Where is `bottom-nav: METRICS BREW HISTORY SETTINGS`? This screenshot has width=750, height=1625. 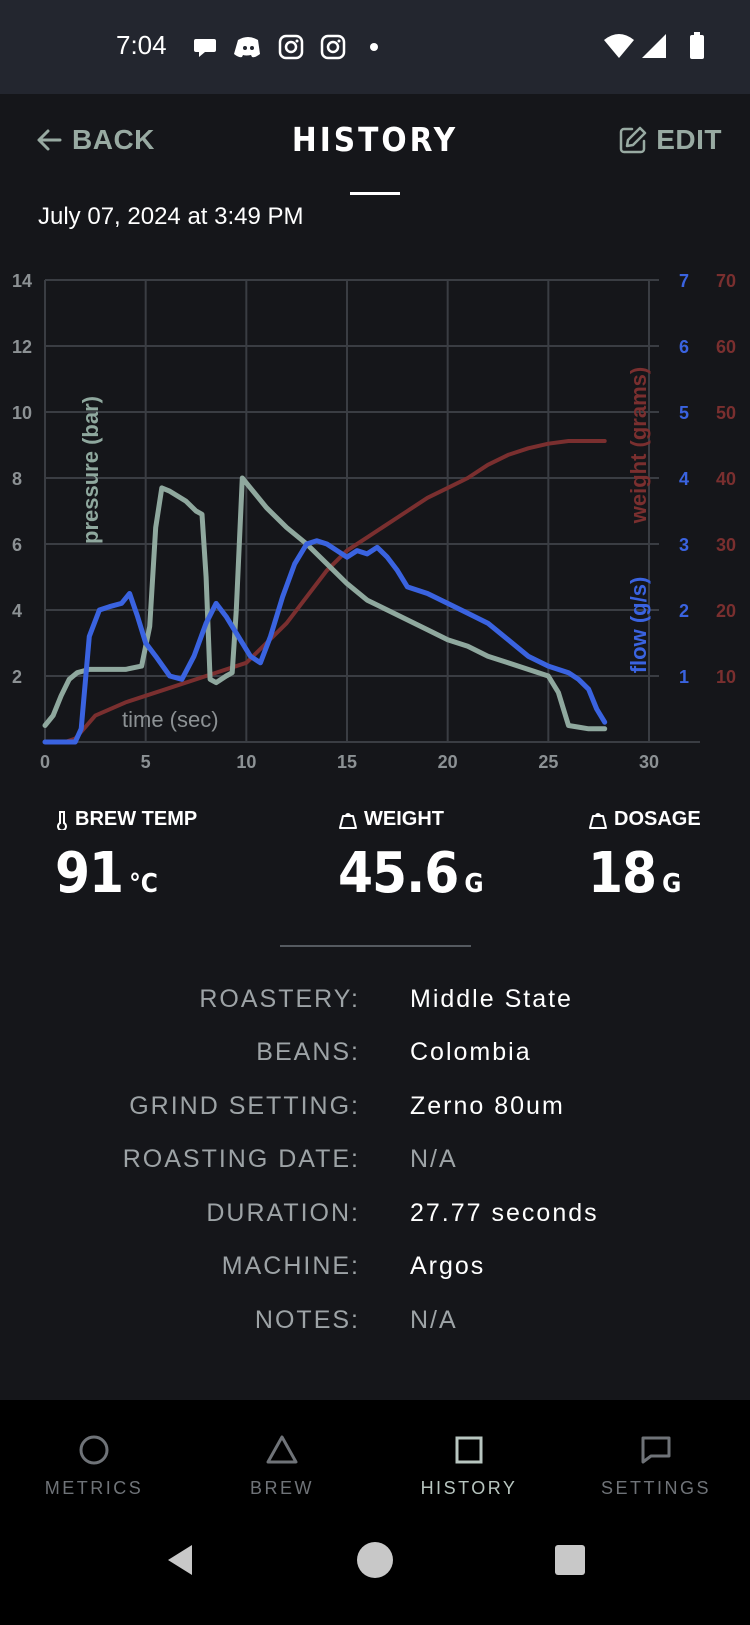
bottom-nav: METRICS BREW HISTORY SETTINGS is located at coordinates (375, 1460).